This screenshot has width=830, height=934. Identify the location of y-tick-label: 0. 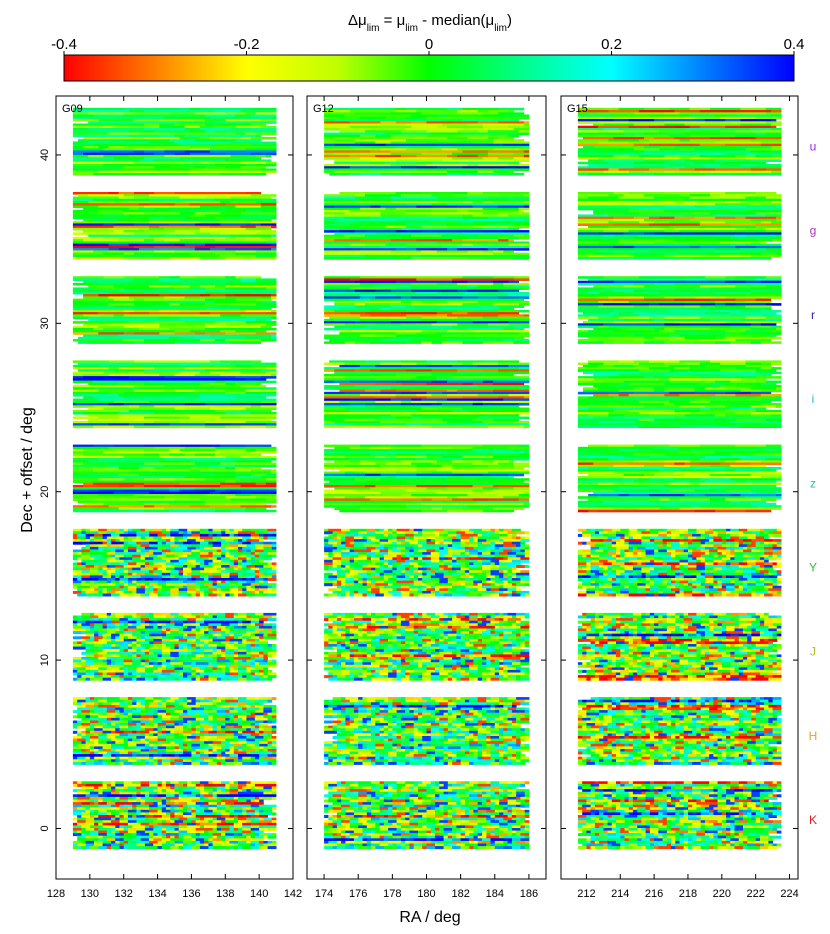
(45, 828).